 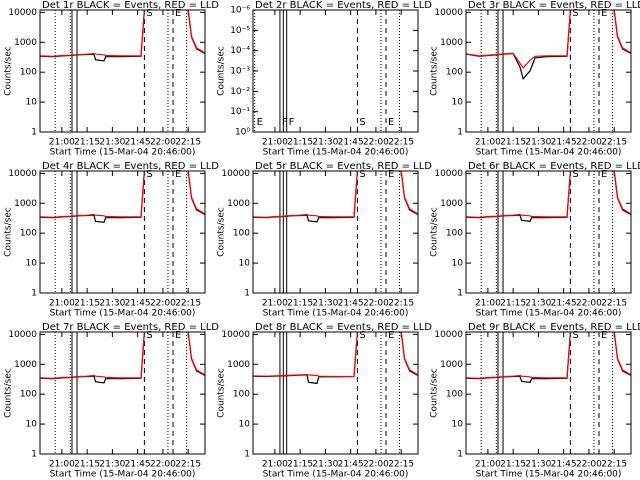 What do you see at coordinates (240, 31) in the screenshot?
I see `y-tick-label: 10⁻⁵` at bounding box center [240, 31].